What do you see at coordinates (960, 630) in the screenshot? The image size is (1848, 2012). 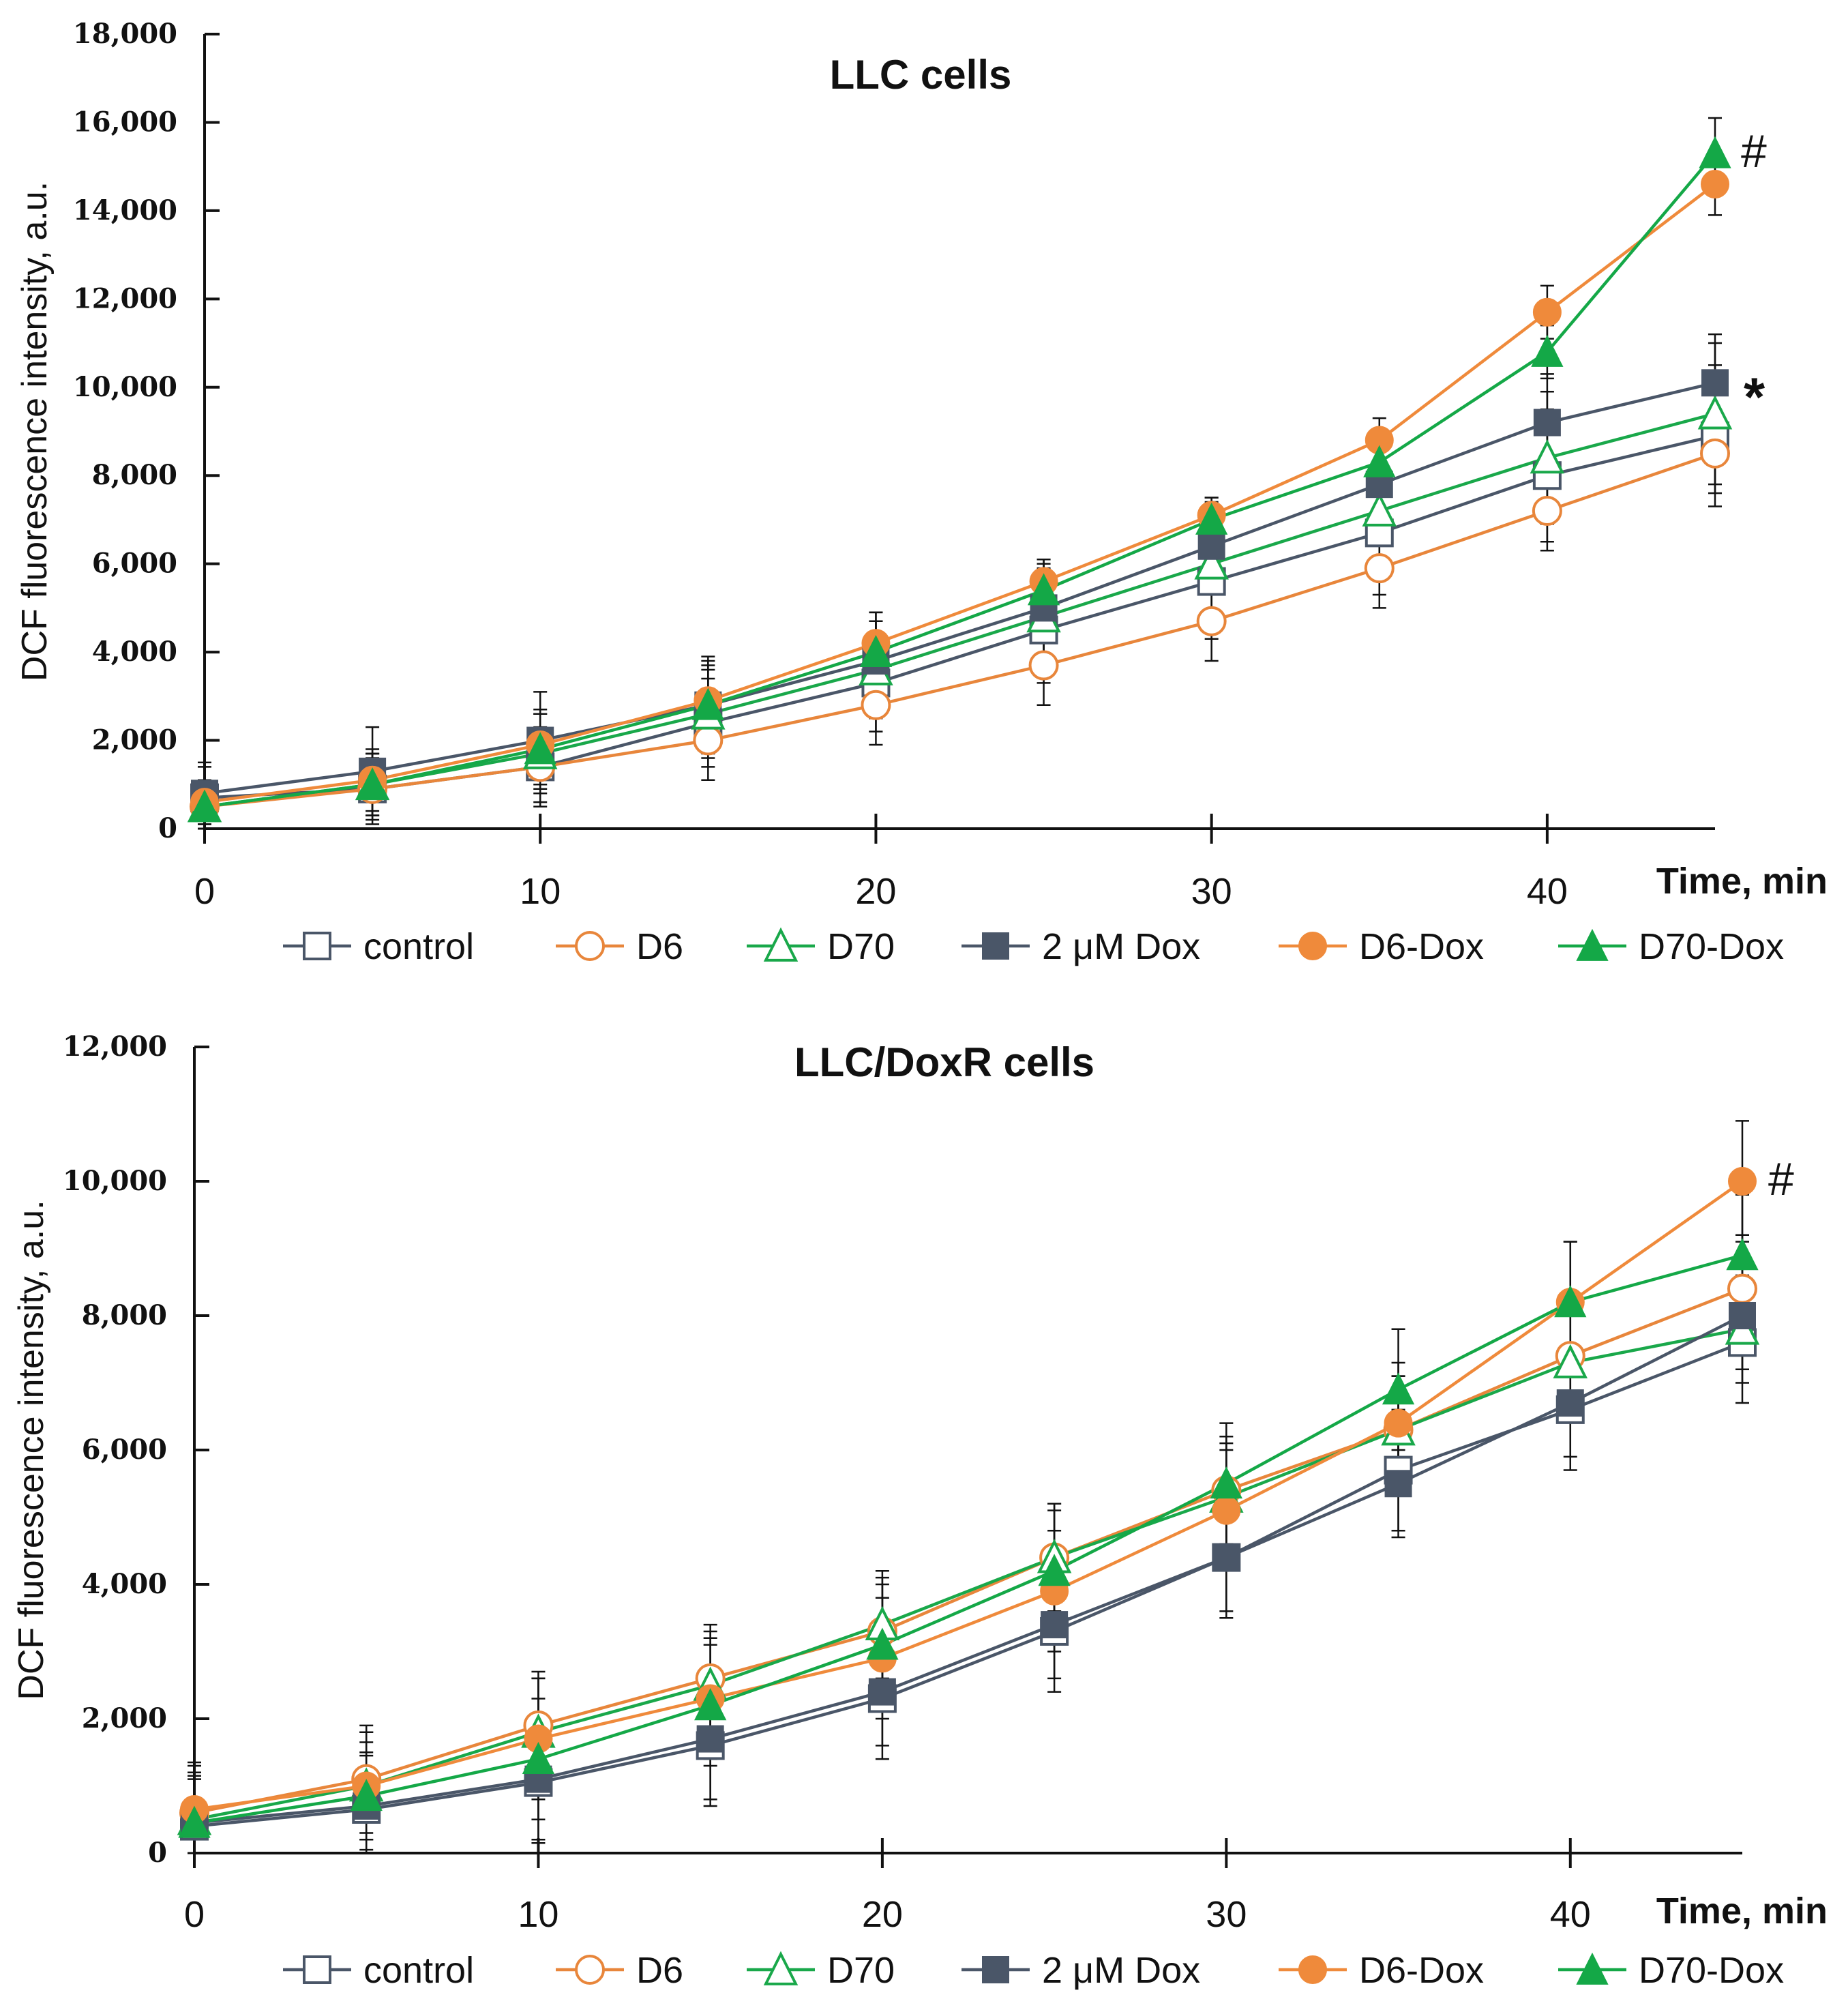 I see `series-line-d6` at bounding box center [960, 630].